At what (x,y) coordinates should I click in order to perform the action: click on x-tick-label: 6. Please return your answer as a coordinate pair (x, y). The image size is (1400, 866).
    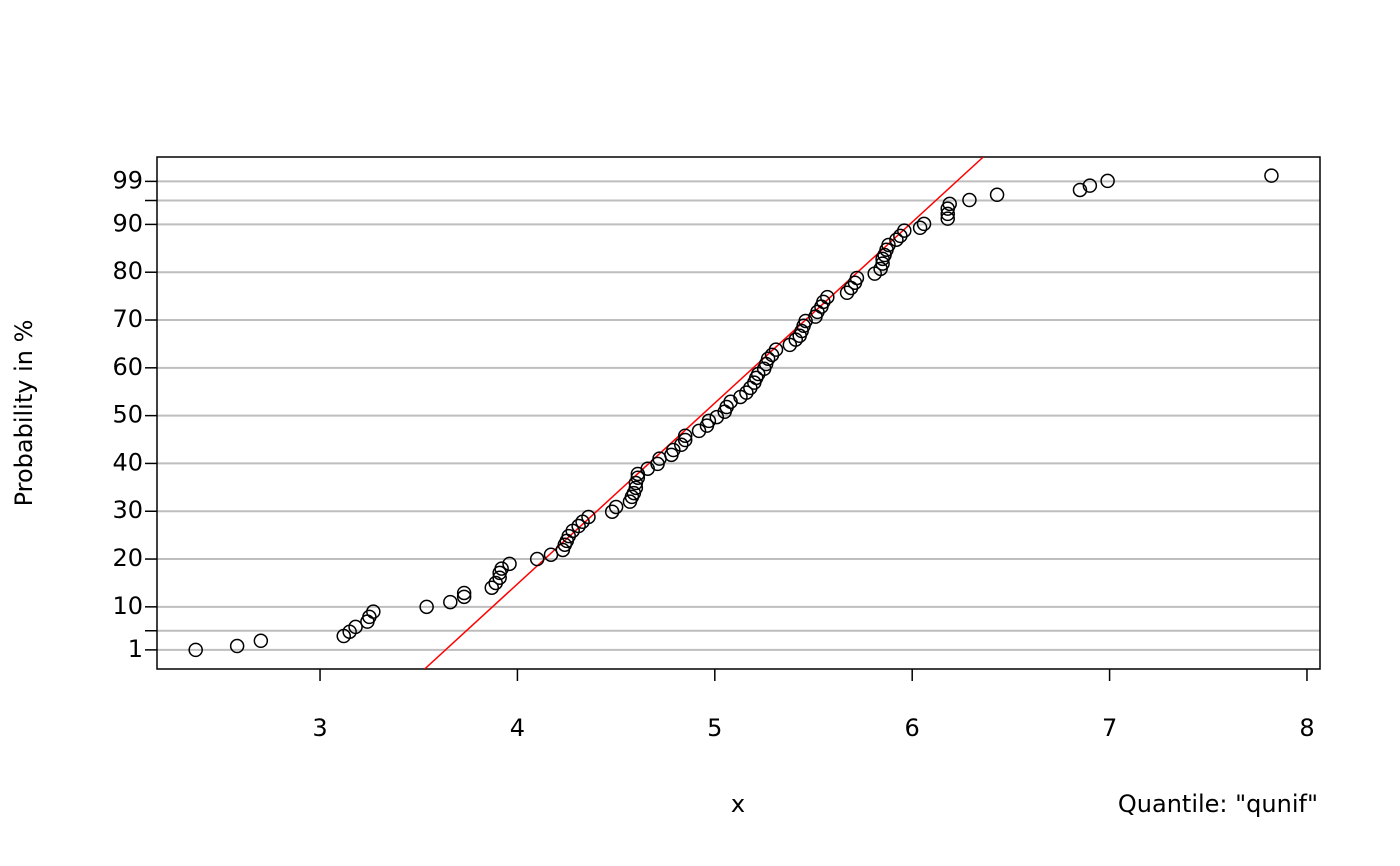
    Looking at the image, I should click on (912, 728).